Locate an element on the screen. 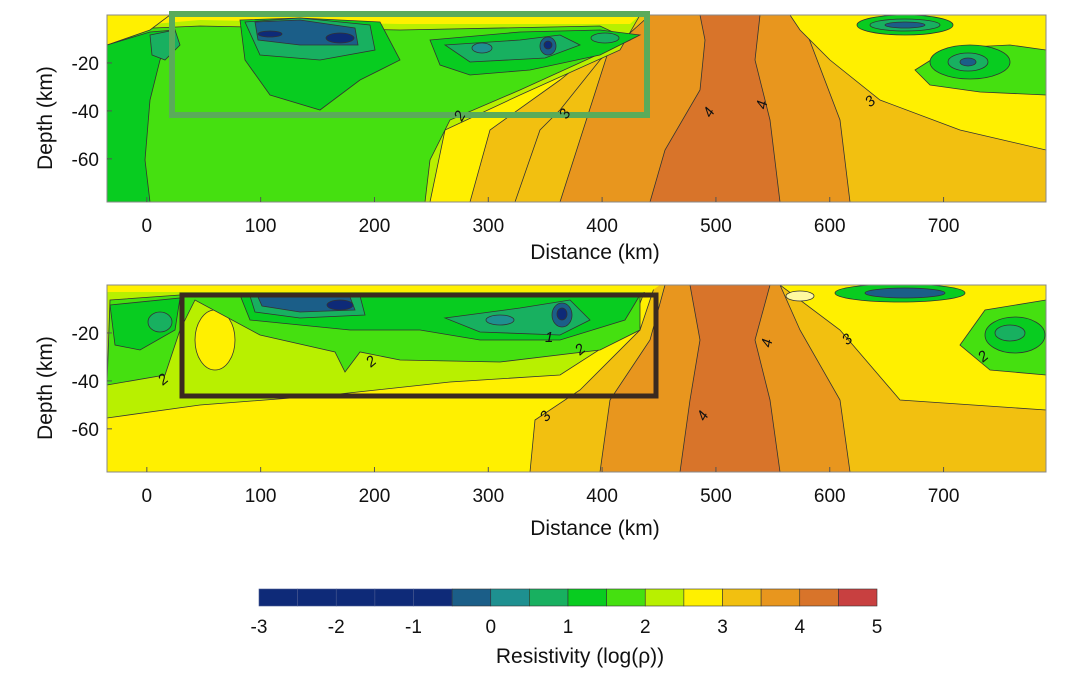  top-x-axis-label: Distance (km) is located at coordinates (595, 252).